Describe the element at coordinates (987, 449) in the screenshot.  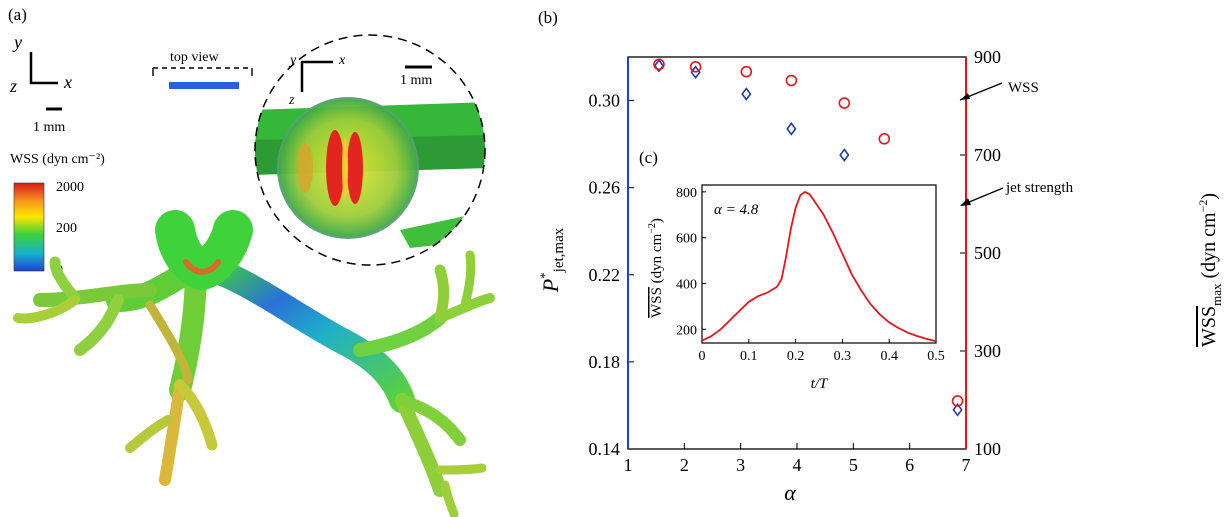
I see `y-right-tick-label: 100` at that location.